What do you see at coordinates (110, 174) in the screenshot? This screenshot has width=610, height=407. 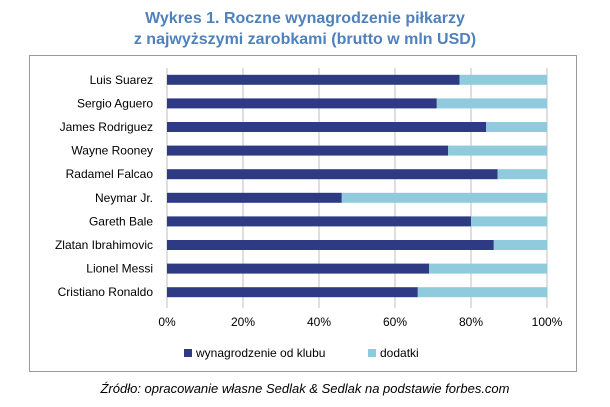 I see `y-tick-label: Radamel Falcao` at bounding box center [110, 174].